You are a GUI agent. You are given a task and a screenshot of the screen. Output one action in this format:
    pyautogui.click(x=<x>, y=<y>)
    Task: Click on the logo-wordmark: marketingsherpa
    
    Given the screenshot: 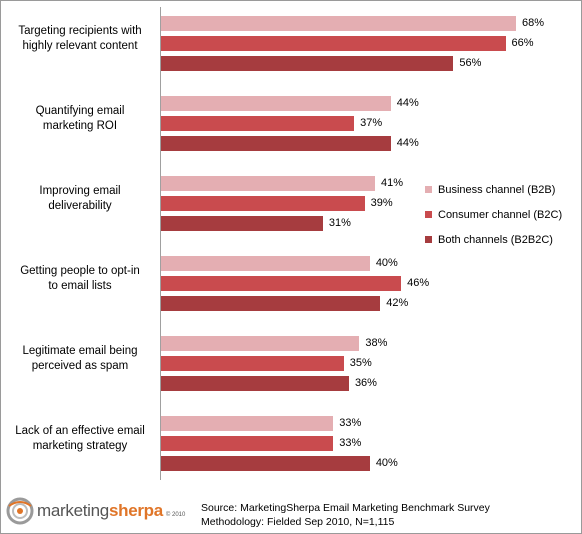 What is the action you would take?
    pyautogui.click(x=100, y=511)
    